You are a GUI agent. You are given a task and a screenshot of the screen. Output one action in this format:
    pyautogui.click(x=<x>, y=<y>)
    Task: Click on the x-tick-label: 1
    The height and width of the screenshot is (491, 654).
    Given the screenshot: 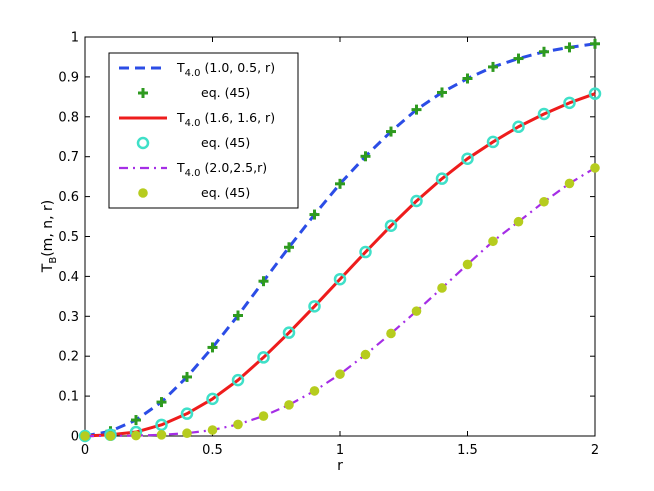 What is the action you would take?
    pyautogui.click(x=340, y=450)
    